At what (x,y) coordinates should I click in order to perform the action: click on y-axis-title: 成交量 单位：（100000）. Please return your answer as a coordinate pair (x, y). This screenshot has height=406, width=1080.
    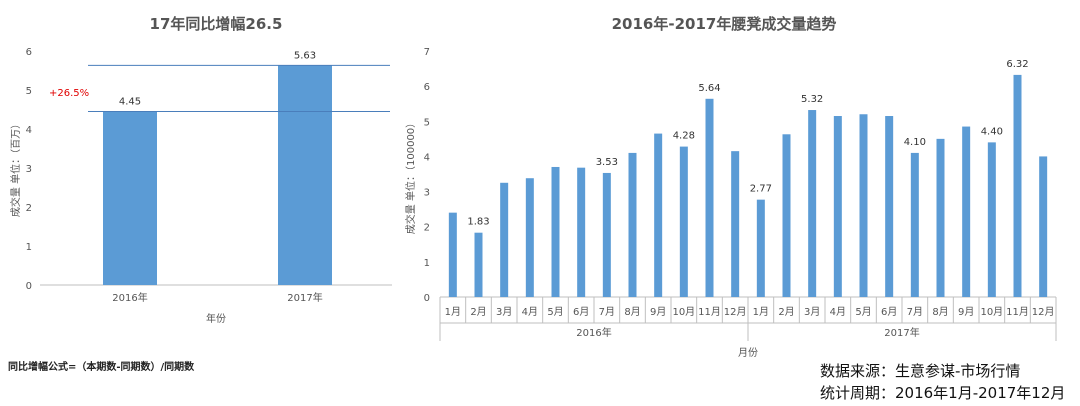
    Looking at the image, I should click on (410, 176).